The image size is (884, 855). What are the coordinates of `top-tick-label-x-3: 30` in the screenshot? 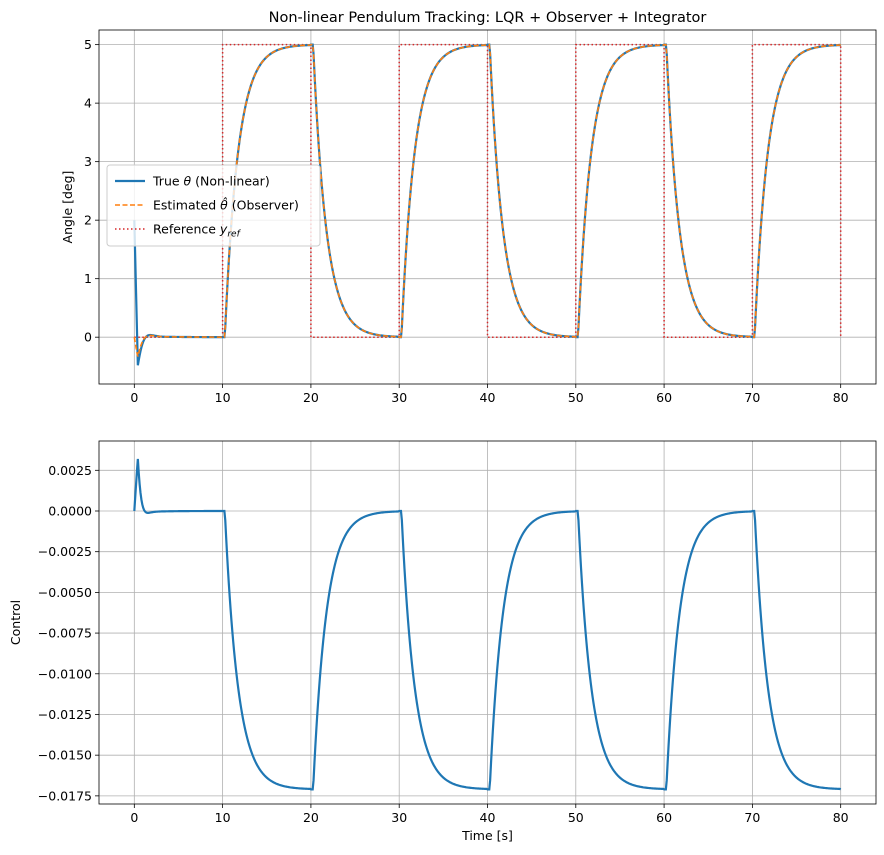 It's located at (399, 397).